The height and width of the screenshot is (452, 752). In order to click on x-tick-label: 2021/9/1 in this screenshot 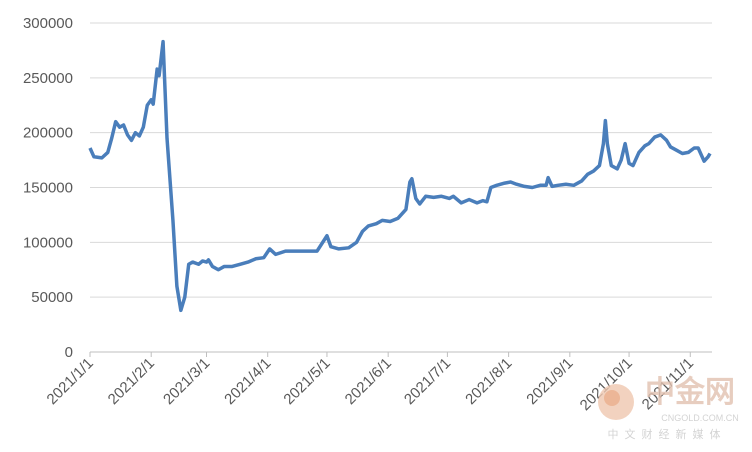, I will do `click(549, 381)`.